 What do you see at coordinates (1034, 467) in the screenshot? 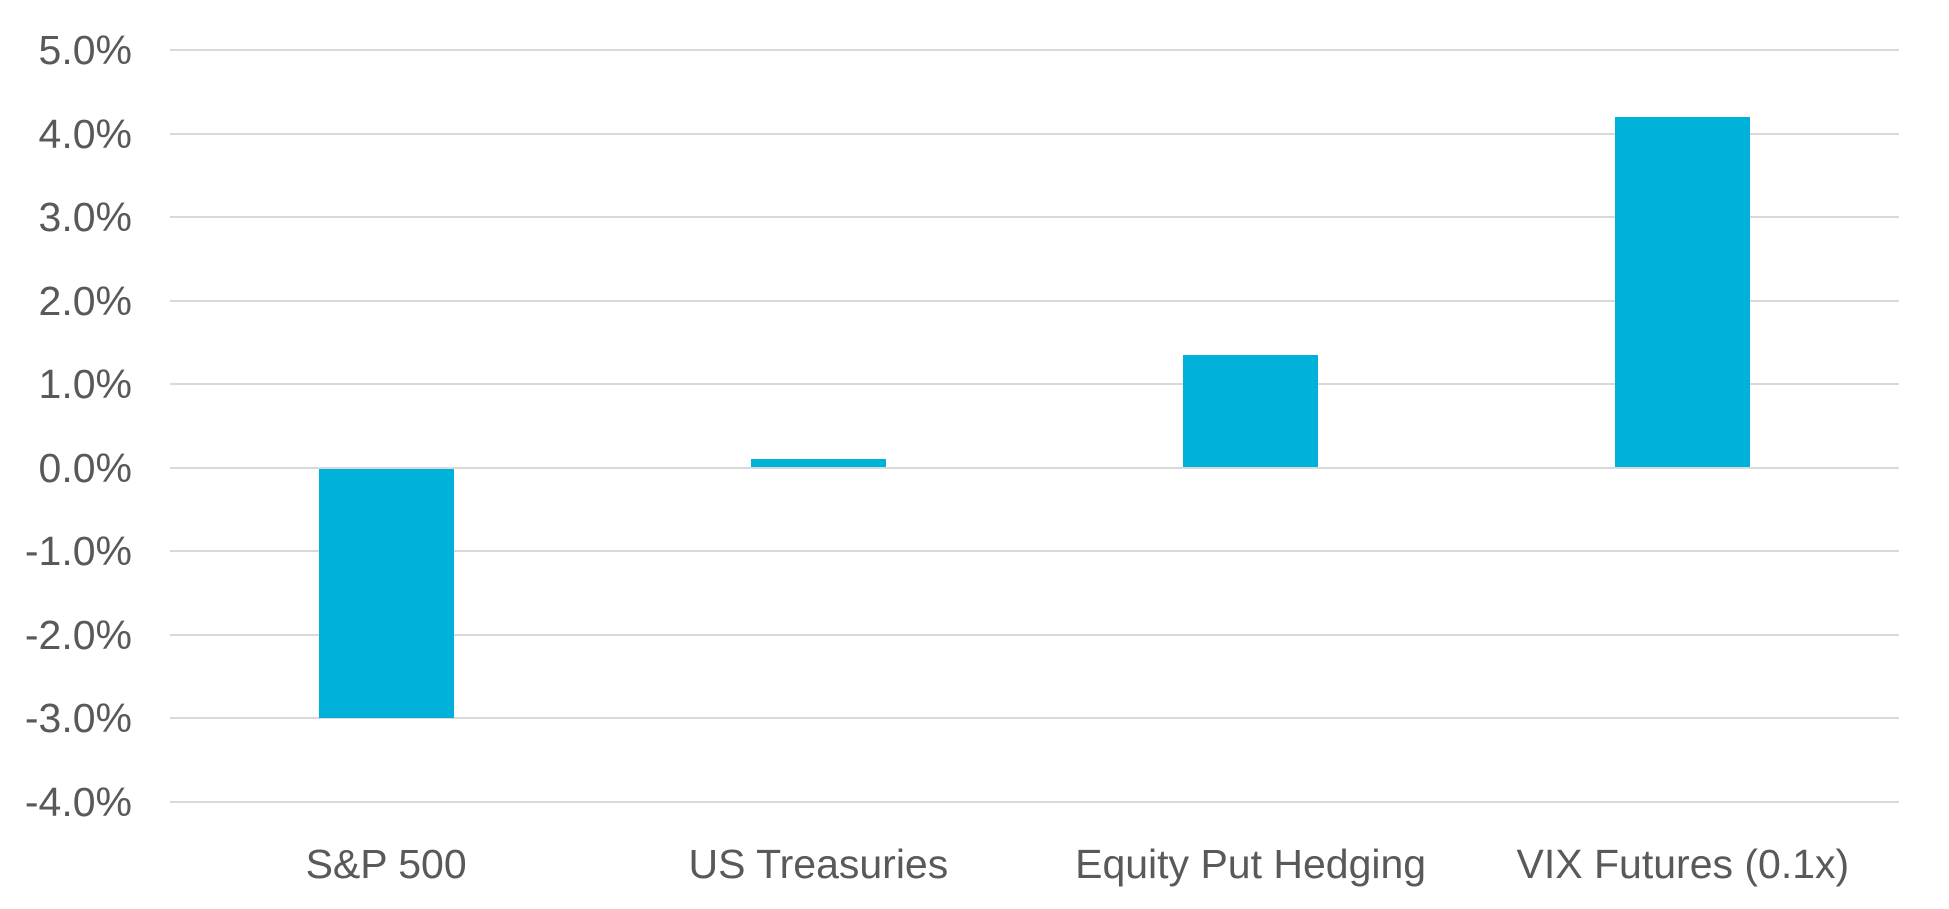
I see `gridline-0.0%` at bounding box center [1034, 467].